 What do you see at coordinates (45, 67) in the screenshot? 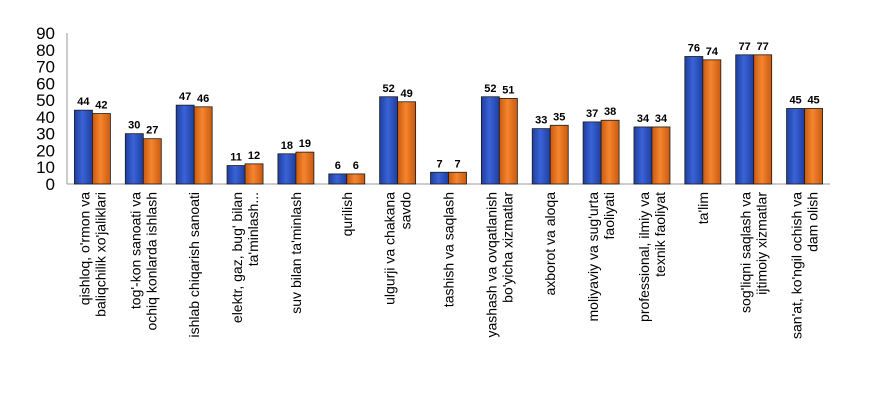
I see `y-tick-label: 70` at bounding box center [45, 67].